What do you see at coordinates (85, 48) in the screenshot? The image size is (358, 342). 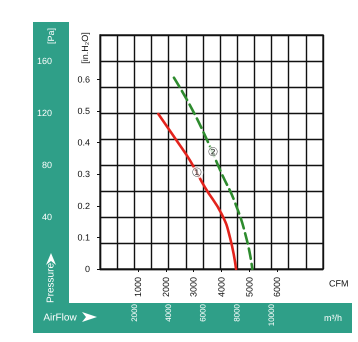 I see `y-axis-title: [in.H₂O]` at bounding box center [85, 48].